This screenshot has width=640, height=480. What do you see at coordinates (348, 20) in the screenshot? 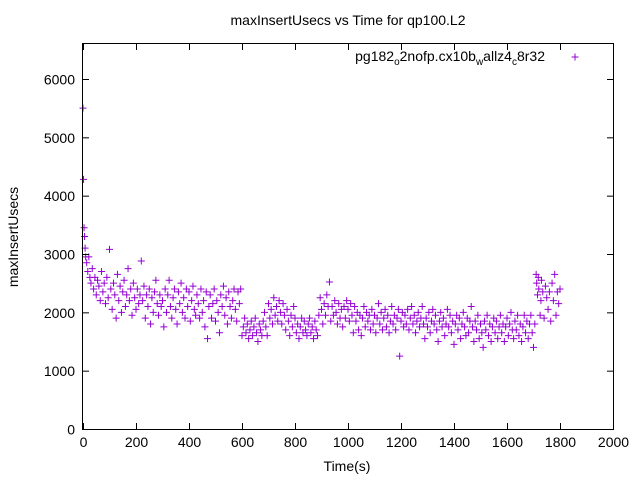
I see `chart-title: maxInsertUsecs vs Time for qp100.L2` at bounding box center [348, 20].